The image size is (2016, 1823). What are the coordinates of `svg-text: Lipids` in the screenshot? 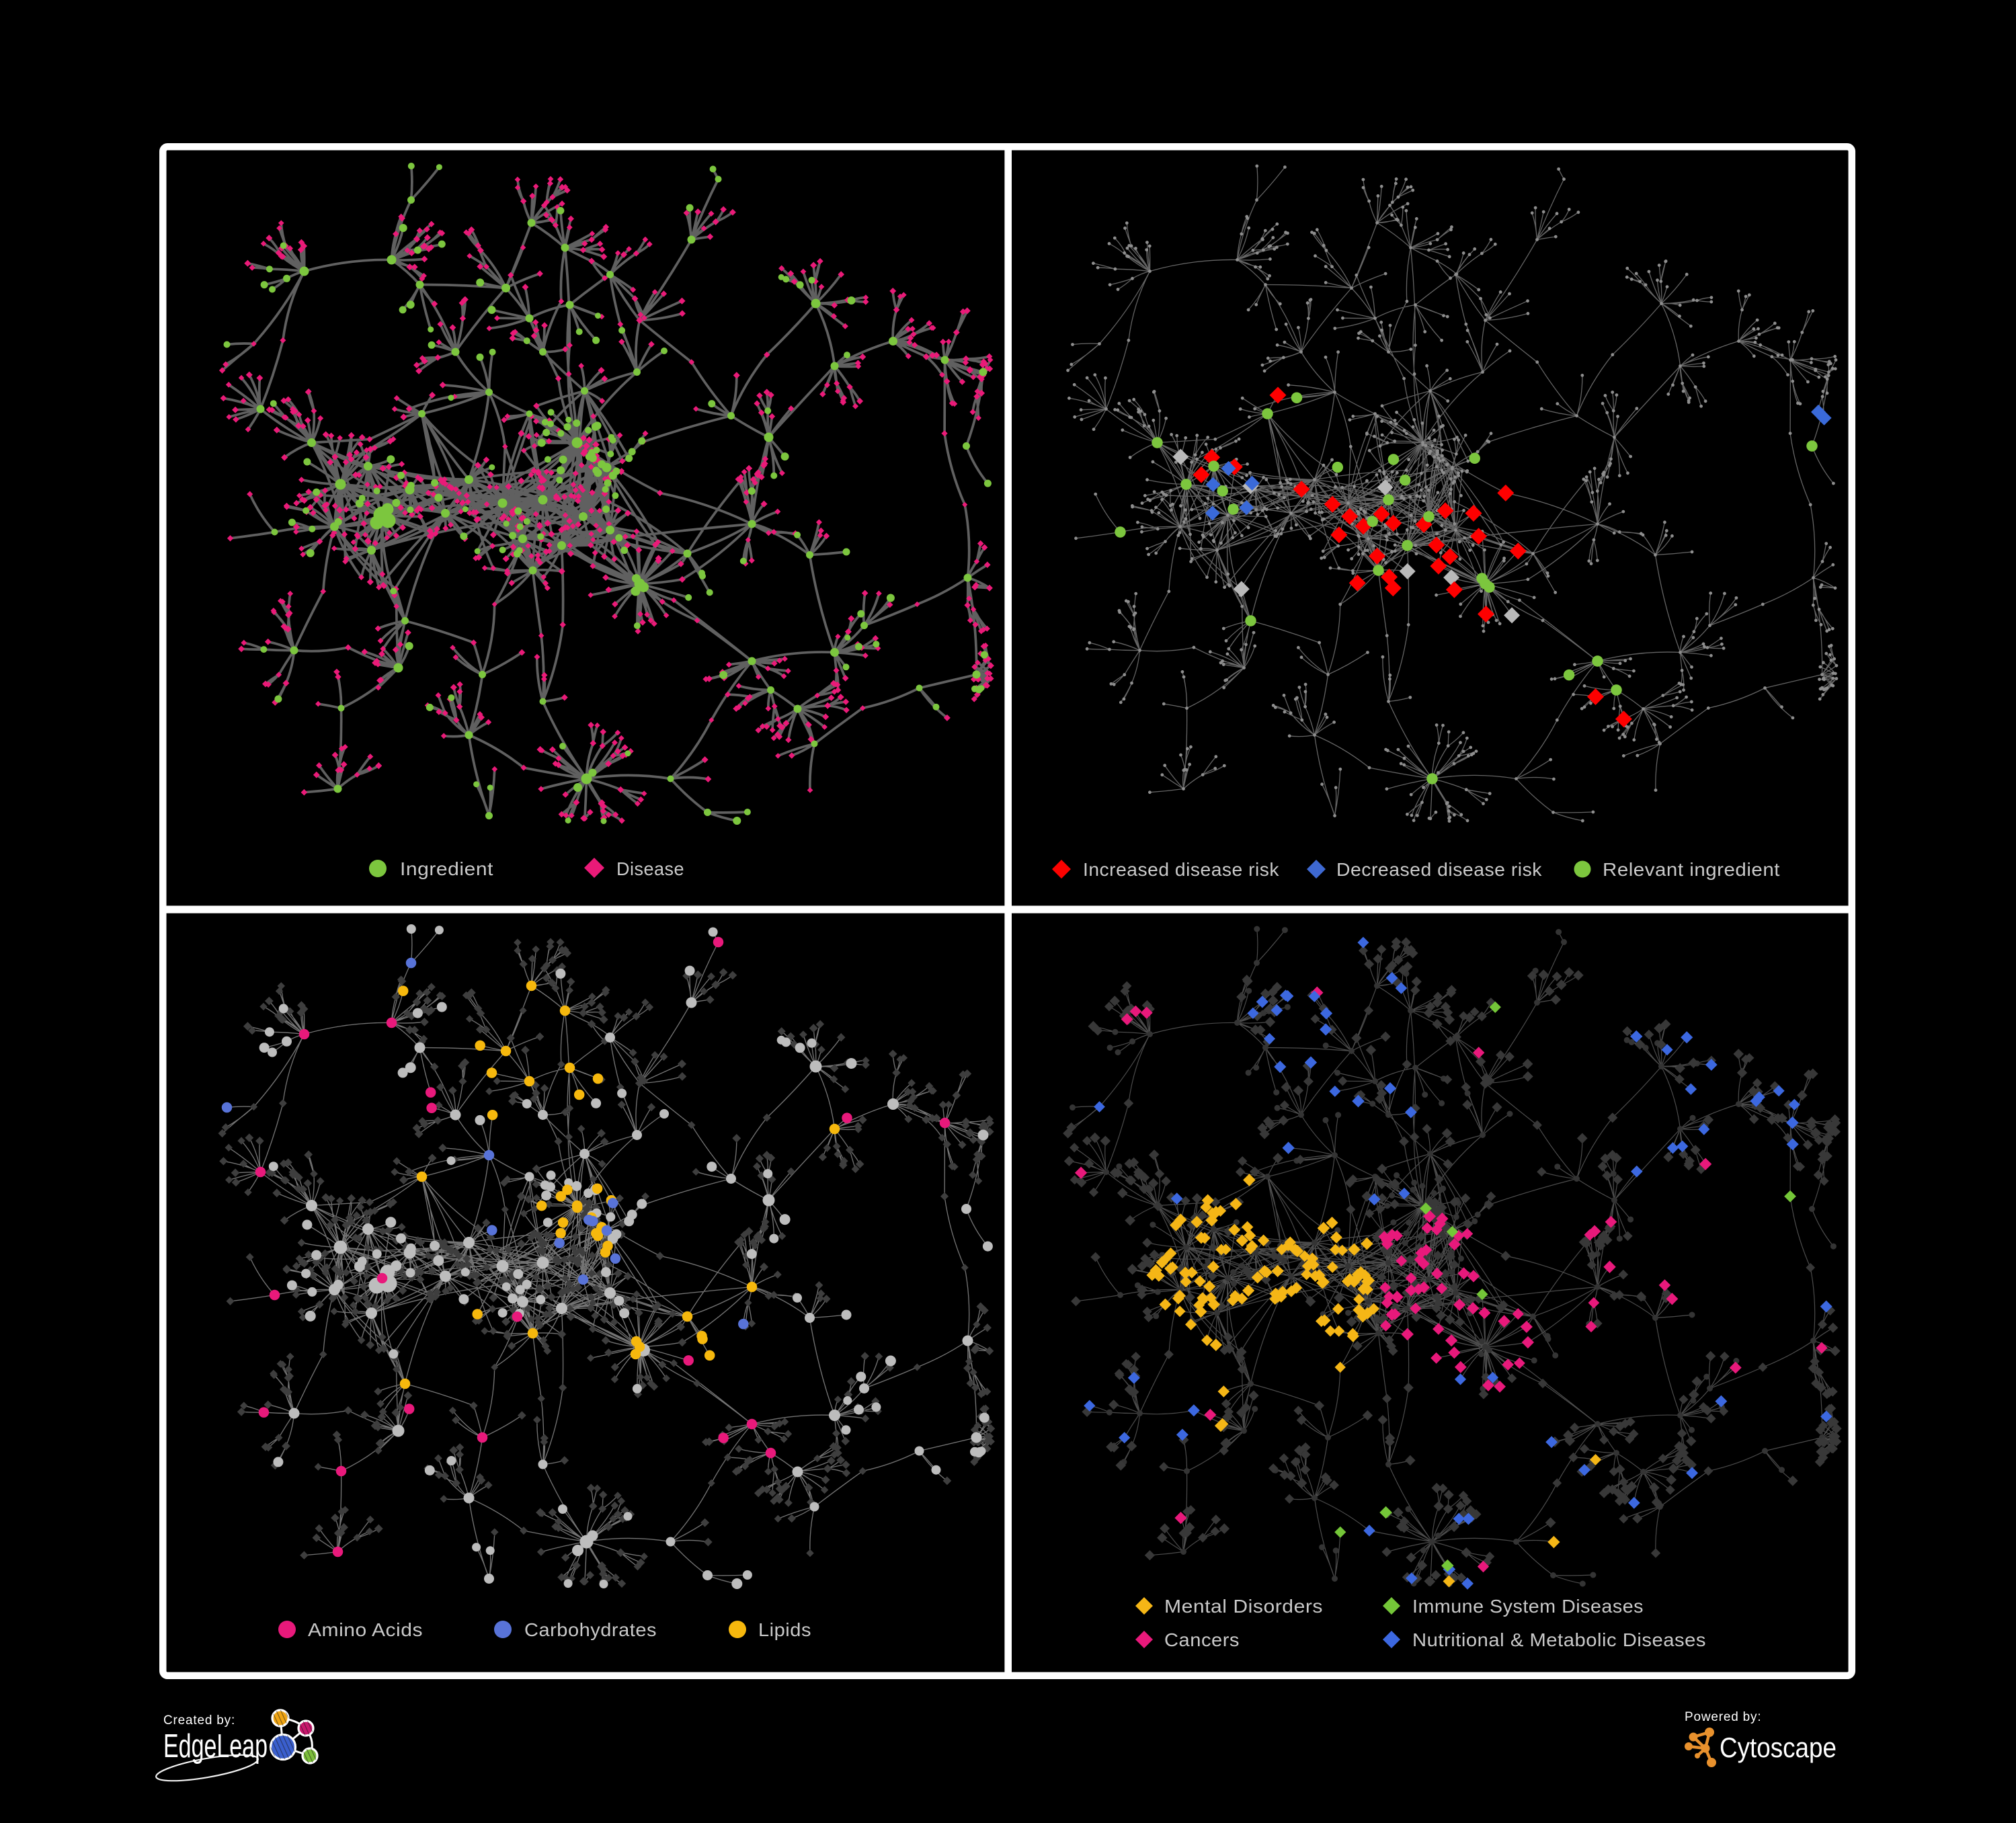 It's located at (784, 1629).